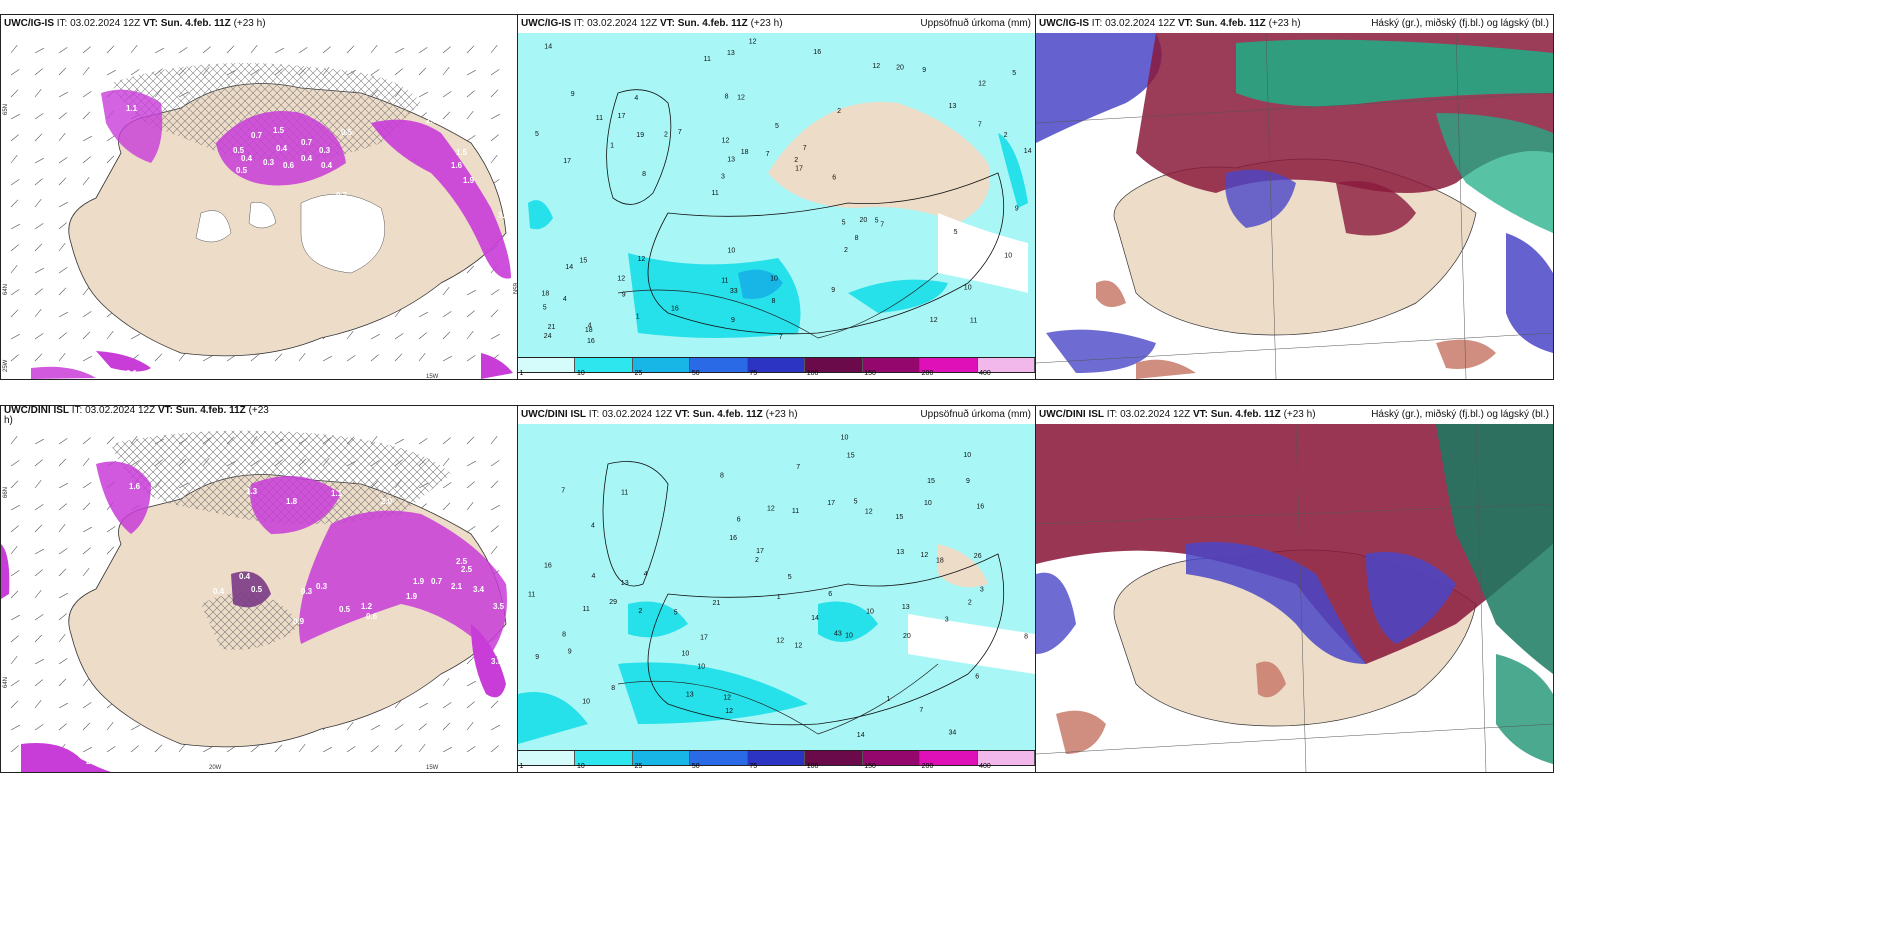  I want to click on precip-value: 26, so click(978, 556).